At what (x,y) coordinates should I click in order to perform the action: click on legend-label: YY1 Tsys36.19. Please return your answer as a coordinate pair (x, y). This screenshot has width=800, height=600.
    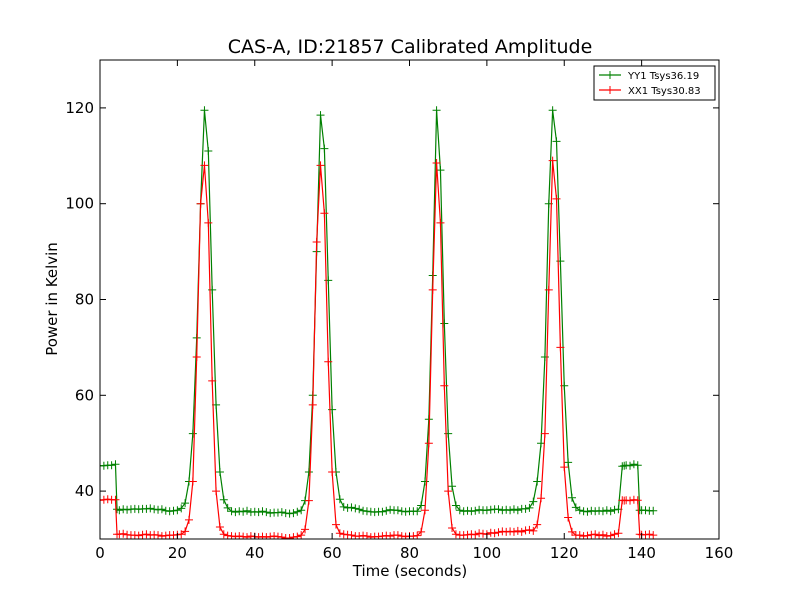
    Looking at the image, I should click on (663, 76).